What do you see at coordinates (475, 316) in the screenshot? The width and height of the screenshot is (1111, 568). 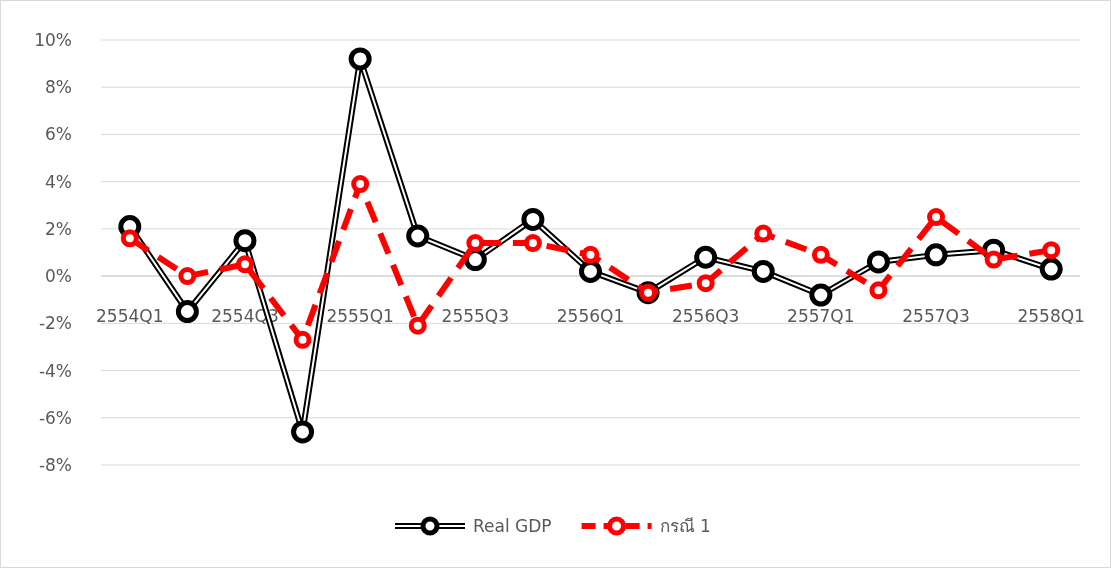 I see `x-tick-label: 2555Q3` at bounding box center [475, 316].